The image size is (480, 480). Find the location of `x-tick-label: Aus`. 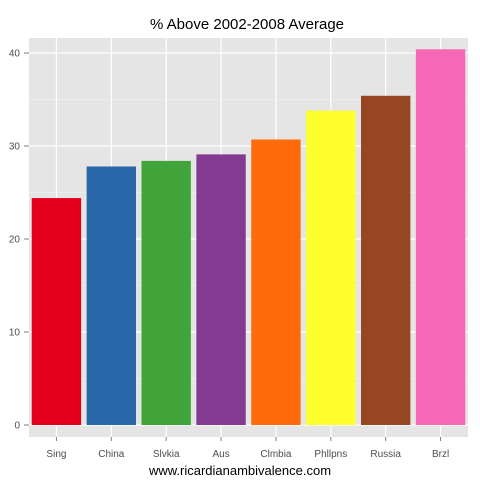

x-tick-label: Aus is located at coordinates (220, 454).